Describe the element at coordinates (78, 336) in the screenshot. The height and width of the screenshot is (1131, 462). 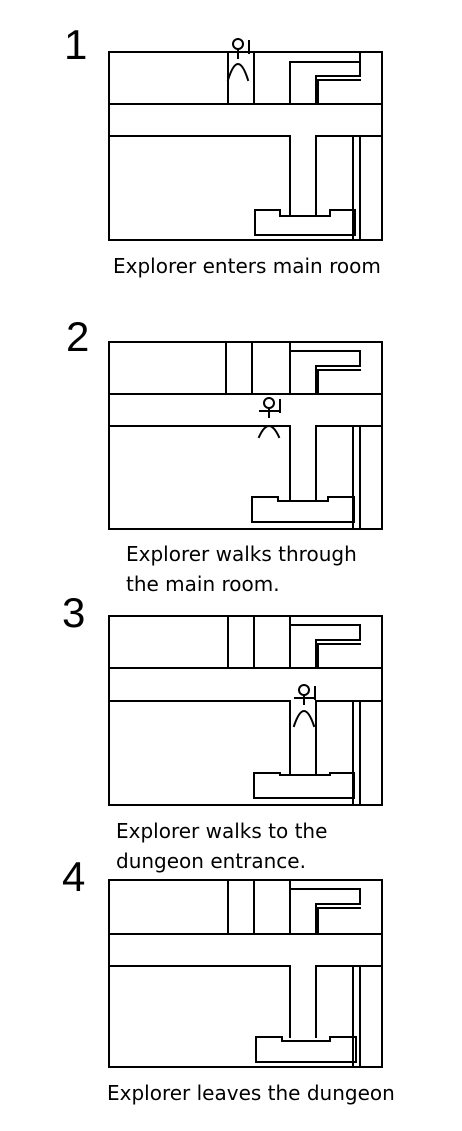
I see `panel-number: 2` at that location.